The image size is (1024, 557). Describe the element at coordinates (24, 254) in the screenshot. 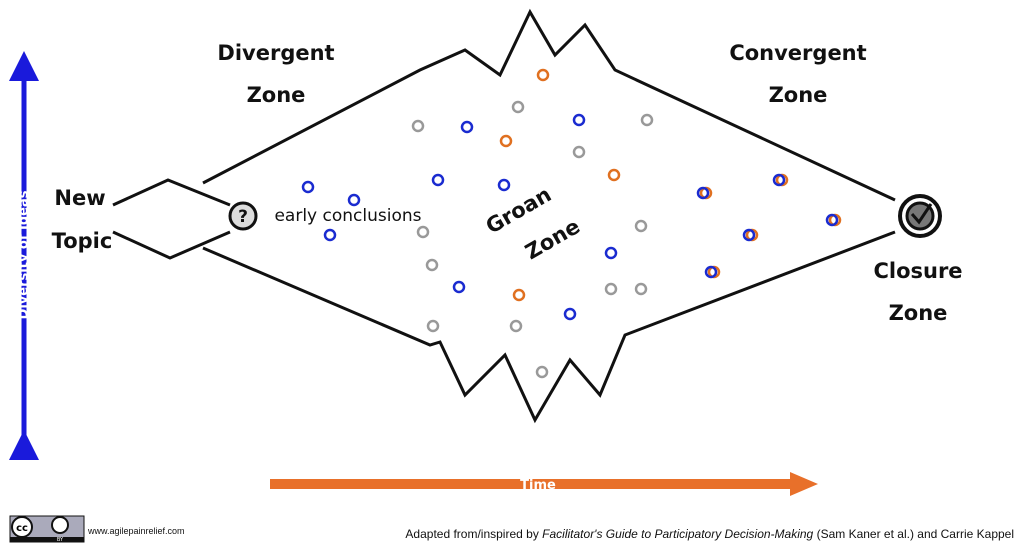

I see `y-axis-label: Diversity of Ideas` at that location.